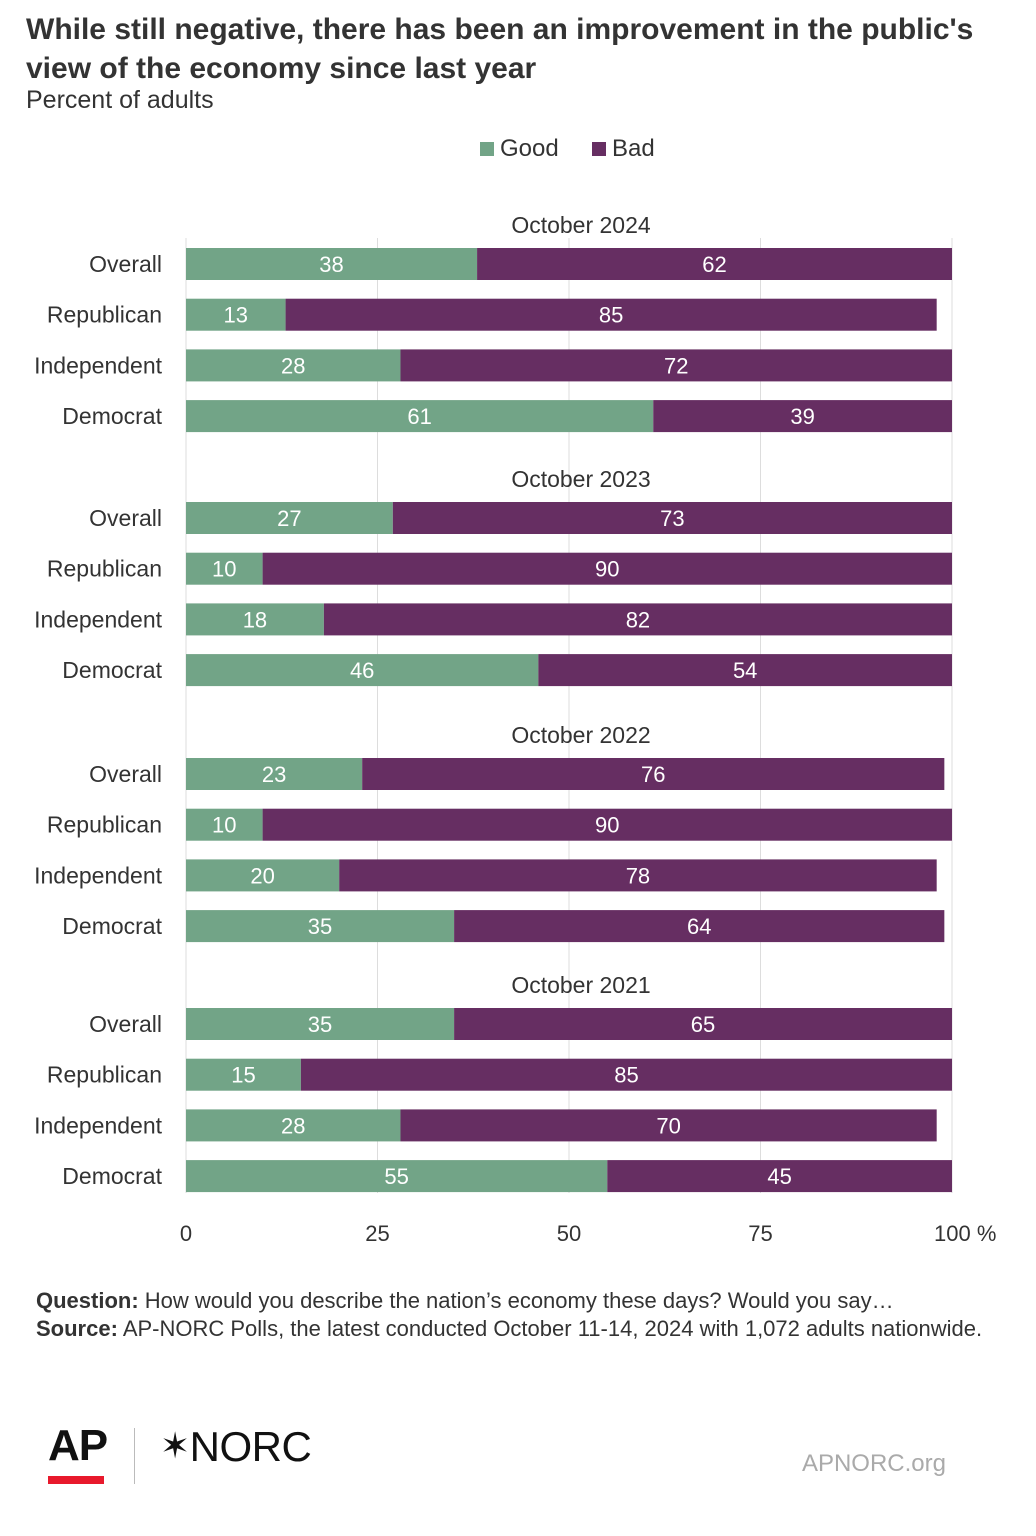 Image resolution: width=1036 pixels, height=1536 pixels. What do you see at coordinates (77, 1328) in the screenshot?
I see `source-label: Source:` at bounding box center [77, 1328].